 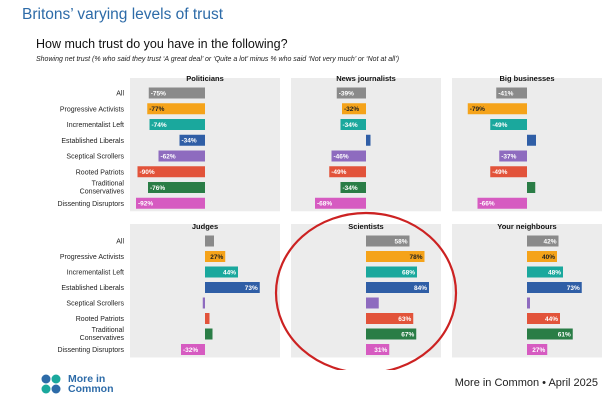 What do you see at coordinates (341, 156) in the screenshot?
I see `data-label: -46%` at bounding box center [341, 156].